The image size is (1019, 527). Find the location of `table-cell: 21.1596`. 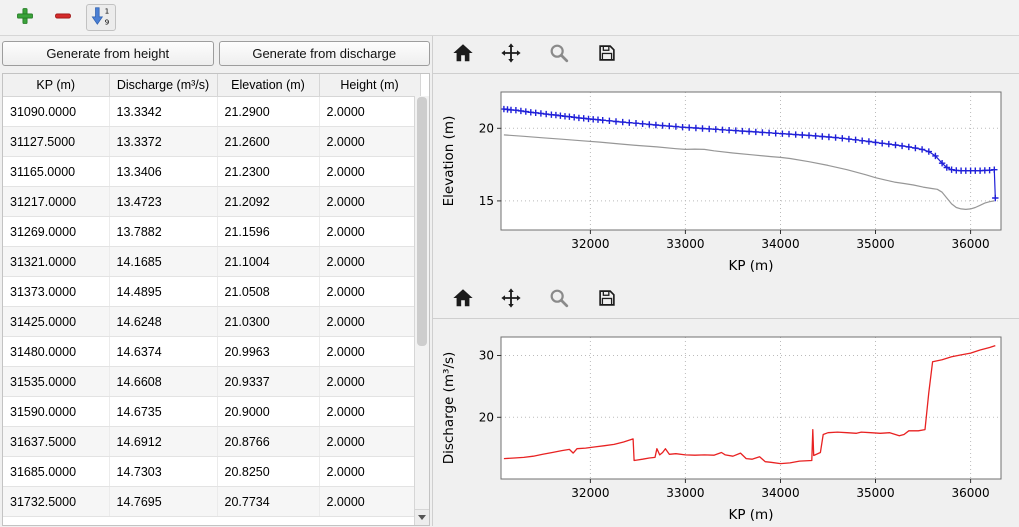

table-cell: 21.1596 is located at coordinates (268, 231).